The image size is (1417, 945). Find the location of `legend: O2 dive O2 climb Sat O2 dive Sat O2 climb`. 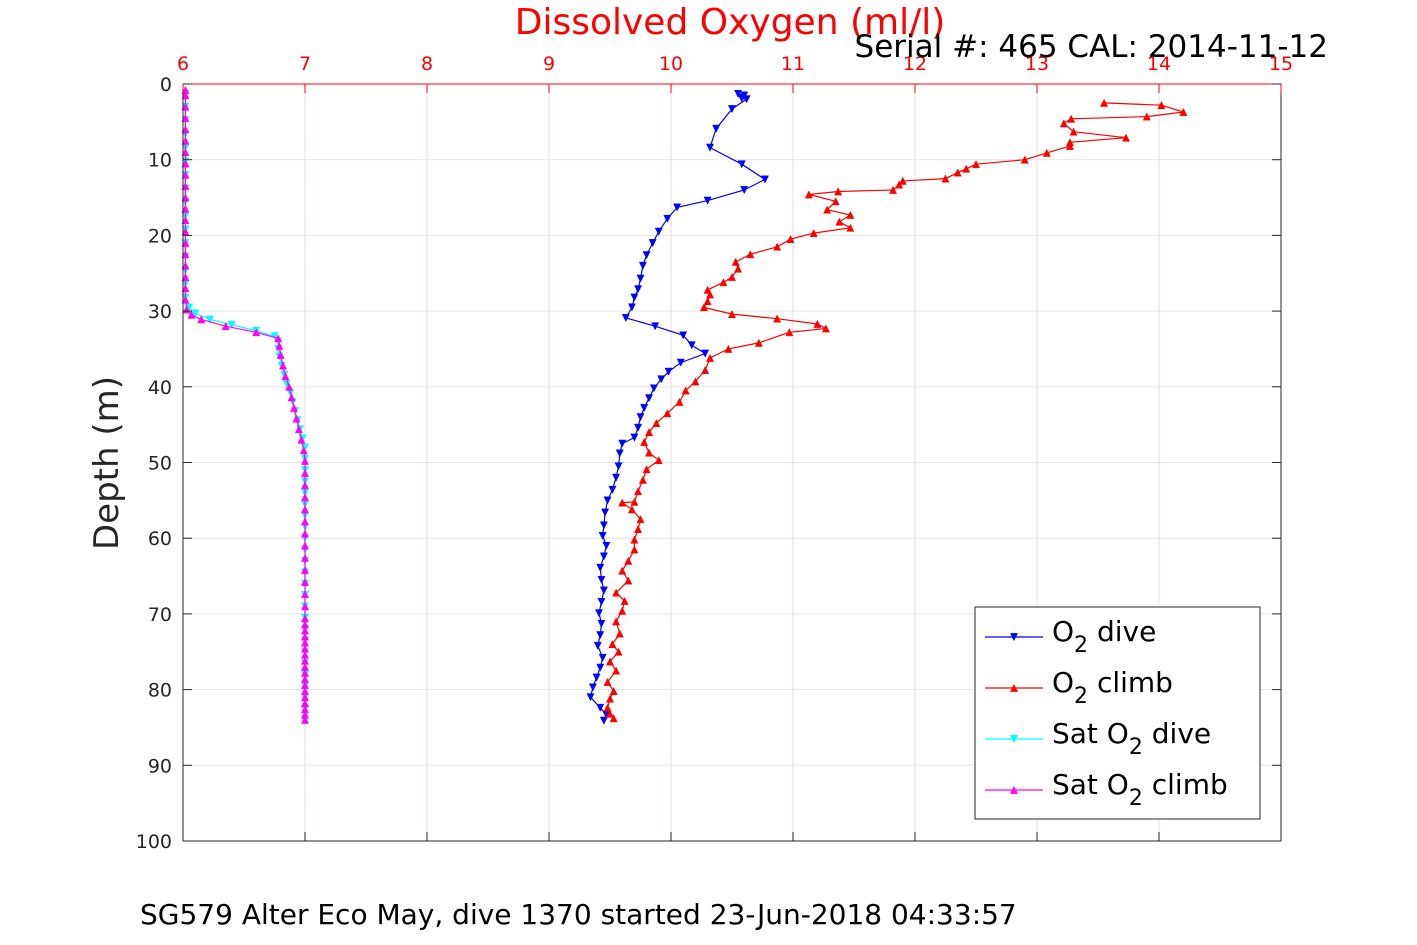

legend: O2 dive O2 climb Sat O2 dive Sat O2 climb is located at coordinates (1117, 713).